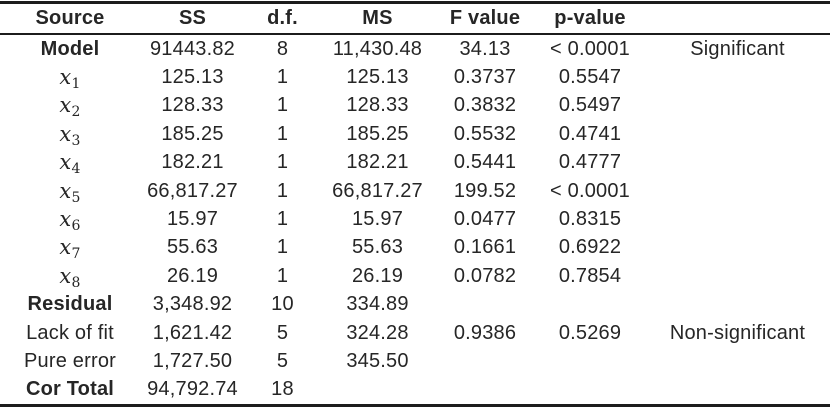  Describe the element at coordinates (192, 77) in the screenshot. I see `ss-value: 125.13` at that location.